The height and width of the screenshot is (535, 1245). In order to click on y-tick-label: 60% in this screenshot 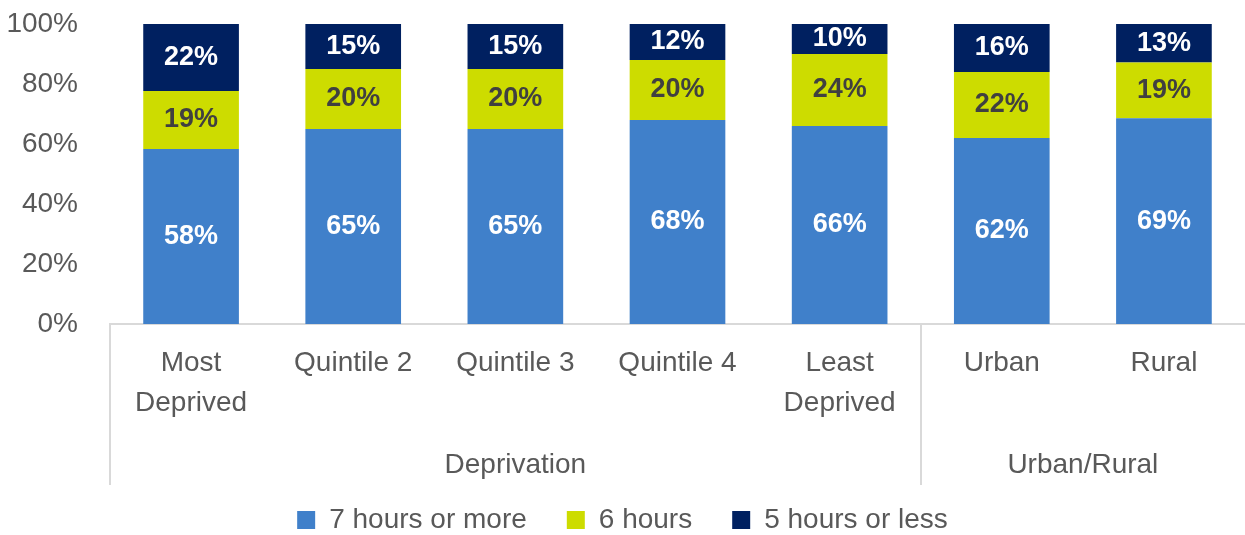, I will do `click(49, 142)`.